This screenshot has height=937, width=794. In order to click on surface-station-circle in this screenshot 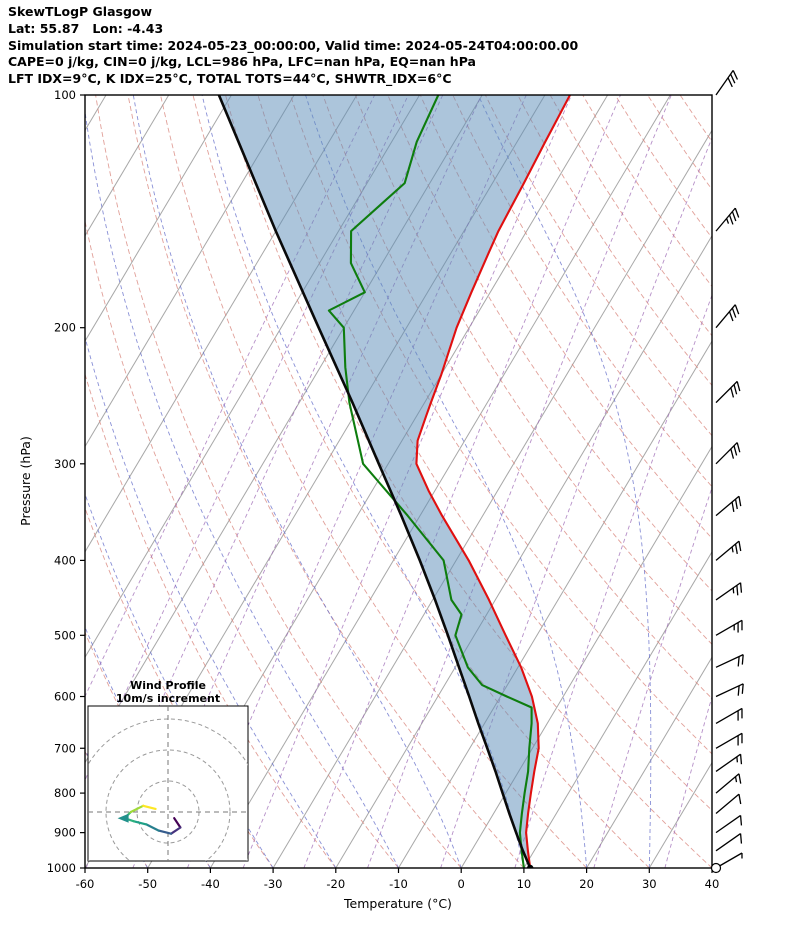, I will do `click(716, 868)`.